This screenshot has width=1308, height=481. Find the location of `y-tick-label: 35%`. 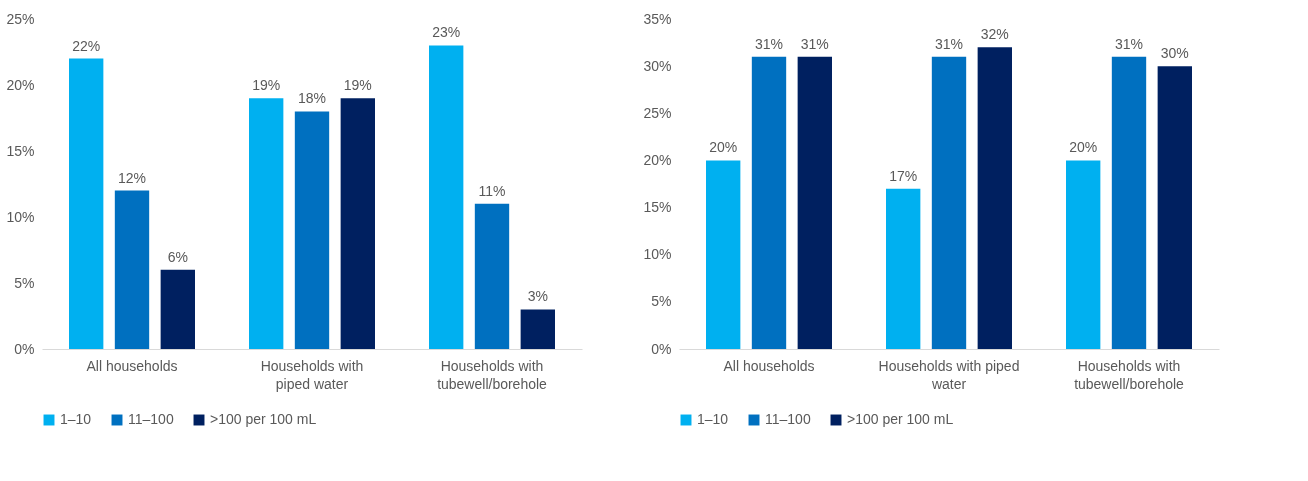

y-tick-label: 35% is located at coordinates (657, 18).